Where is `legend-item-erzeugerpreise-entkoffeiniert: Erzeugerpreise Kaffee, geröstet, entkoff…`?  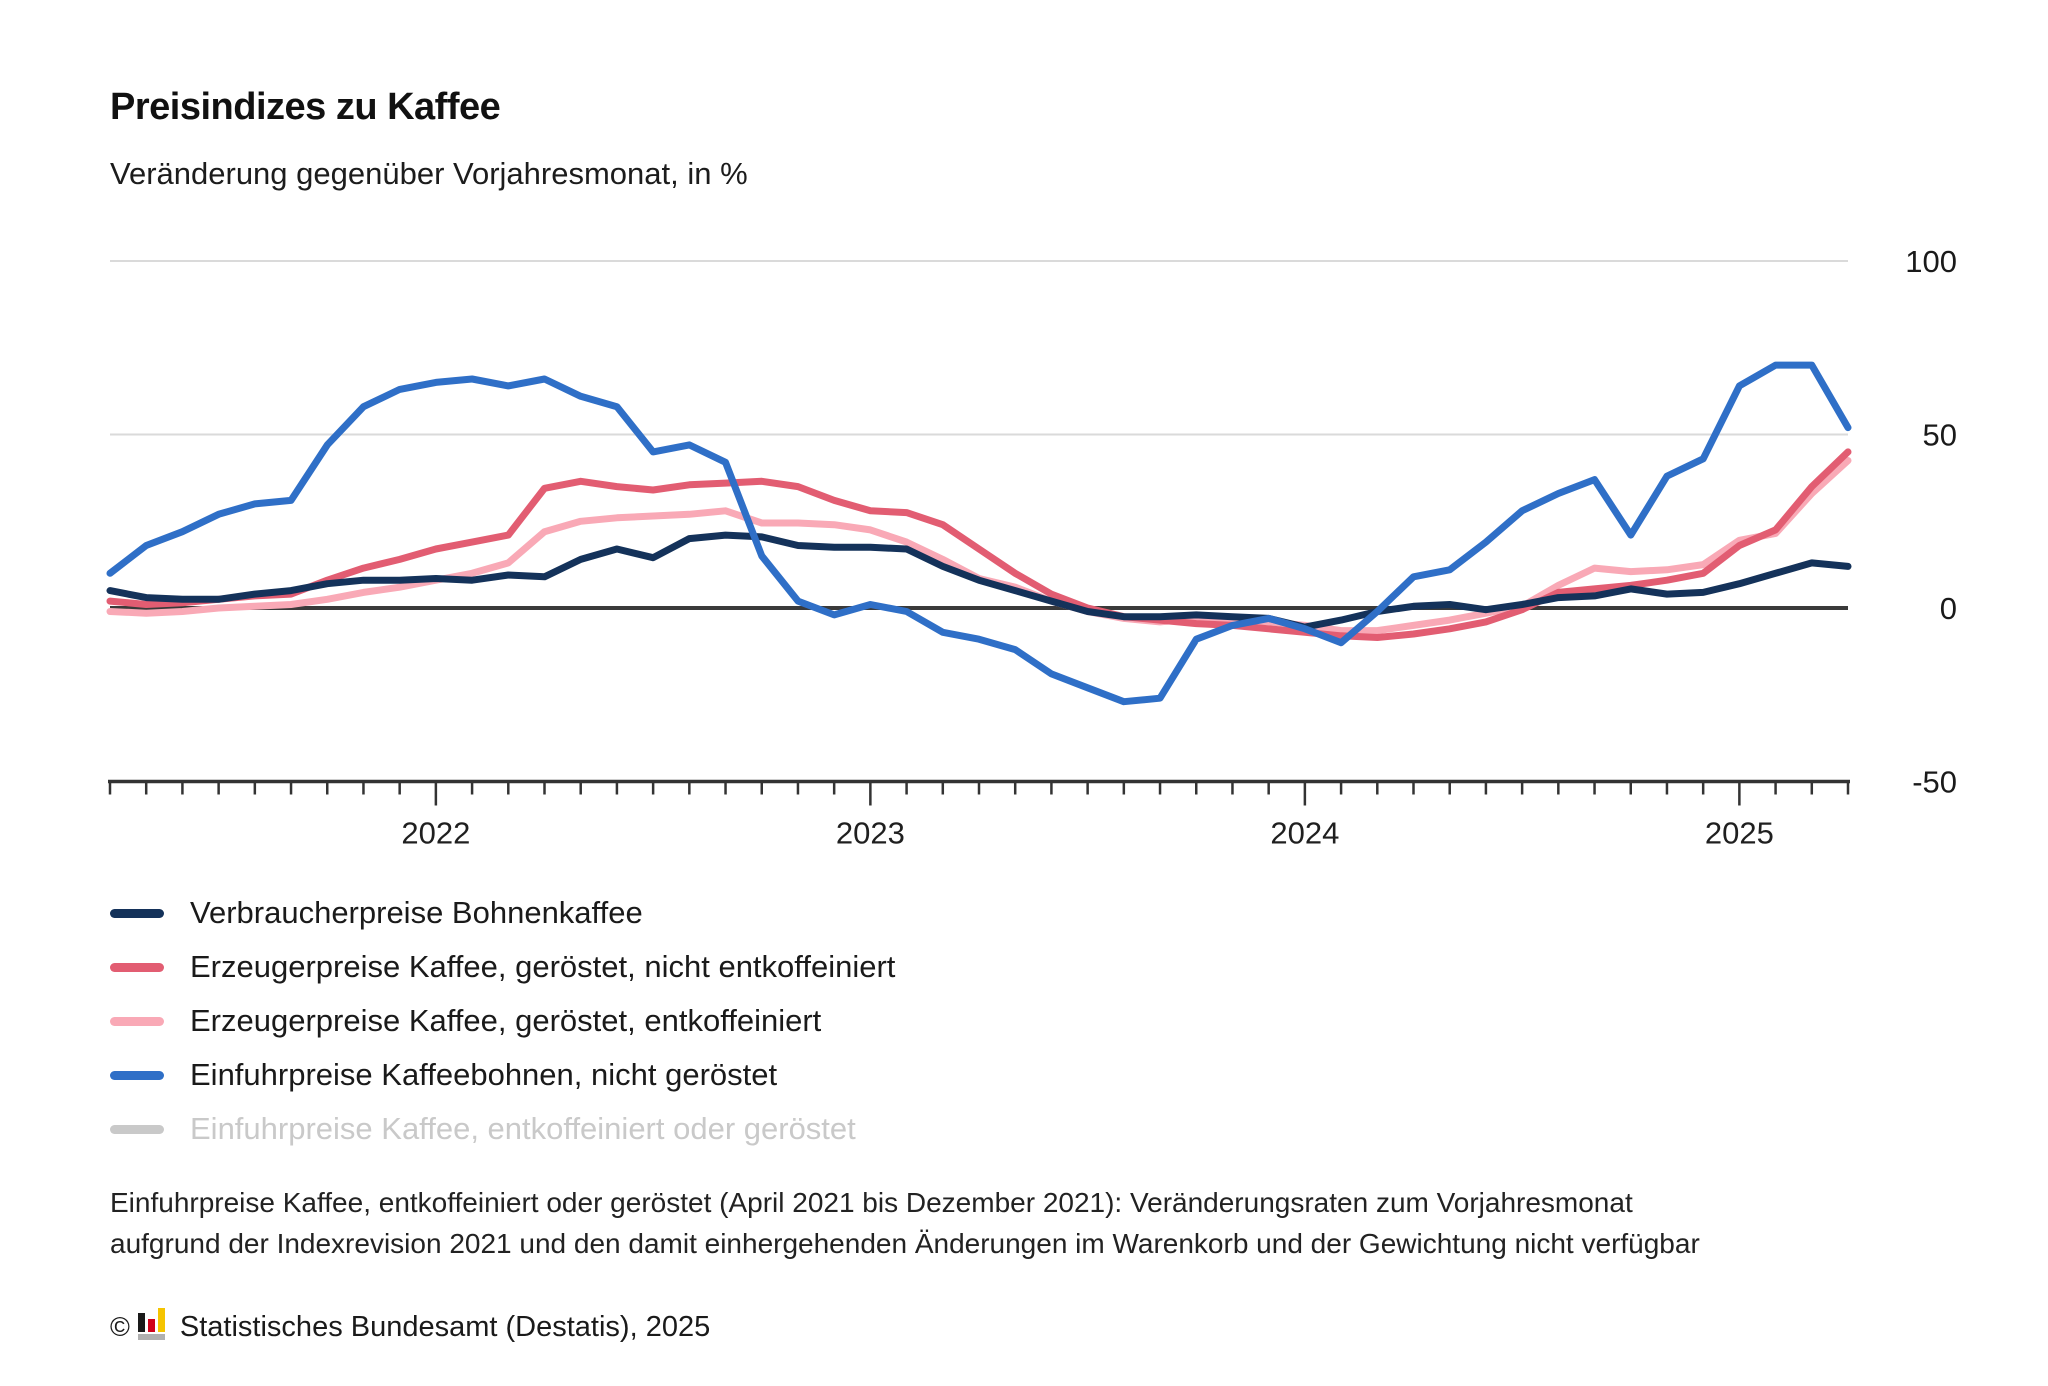
legend-item-erzeugerpreise-entkoffeiniert: Erzeugerpreise Kaffee, geröstet, entkoff… is located at coordinates (502, 1021).